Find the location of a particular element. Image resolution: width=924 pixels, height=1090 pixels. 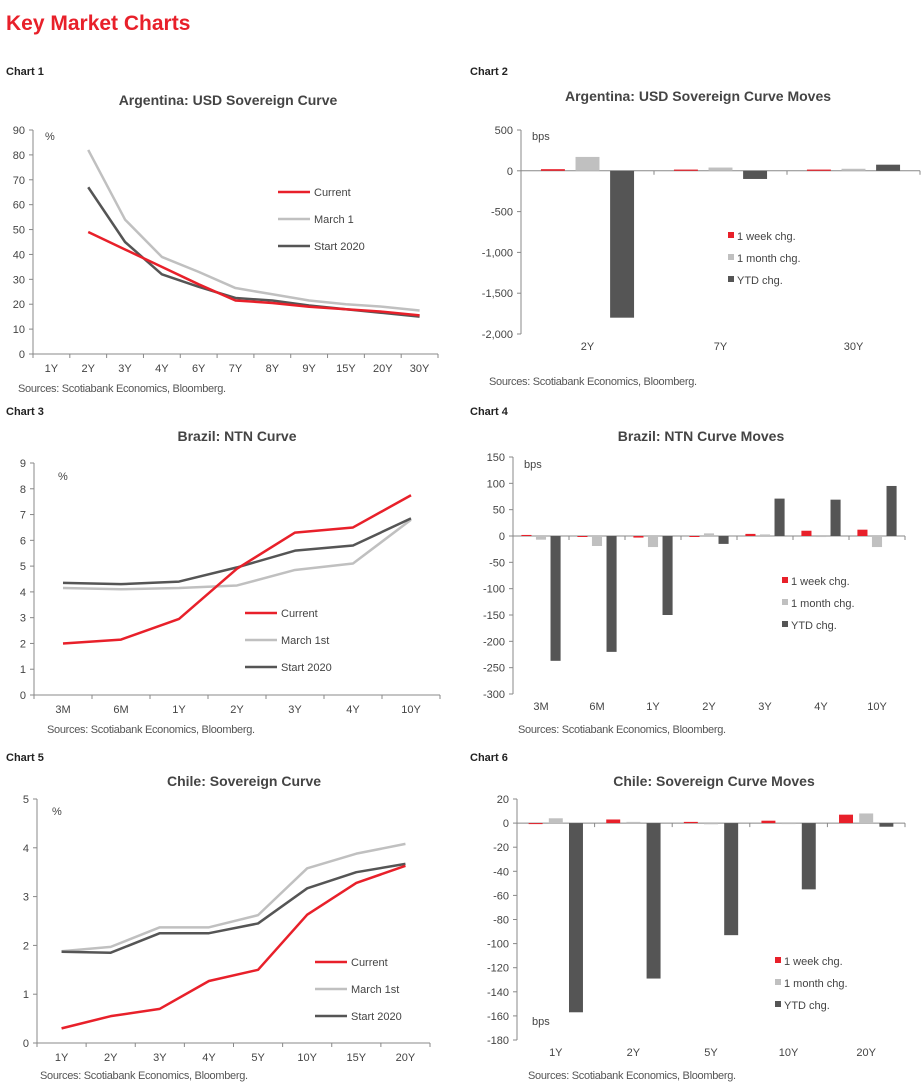

chart-4-bar-1-month-chg--4Y is located at coordinates (821, 537).